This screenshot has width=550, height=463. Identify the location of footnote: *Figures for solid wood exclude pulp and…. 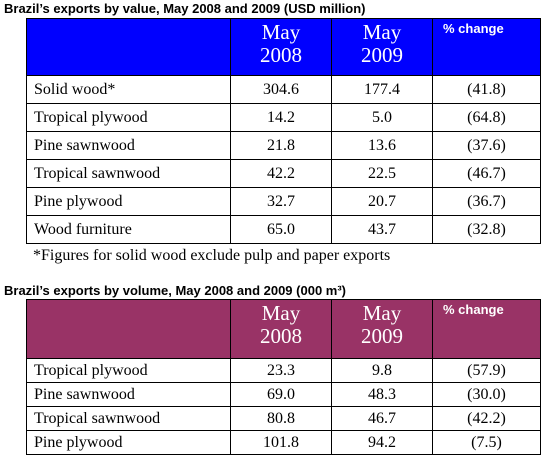
(212, 255).